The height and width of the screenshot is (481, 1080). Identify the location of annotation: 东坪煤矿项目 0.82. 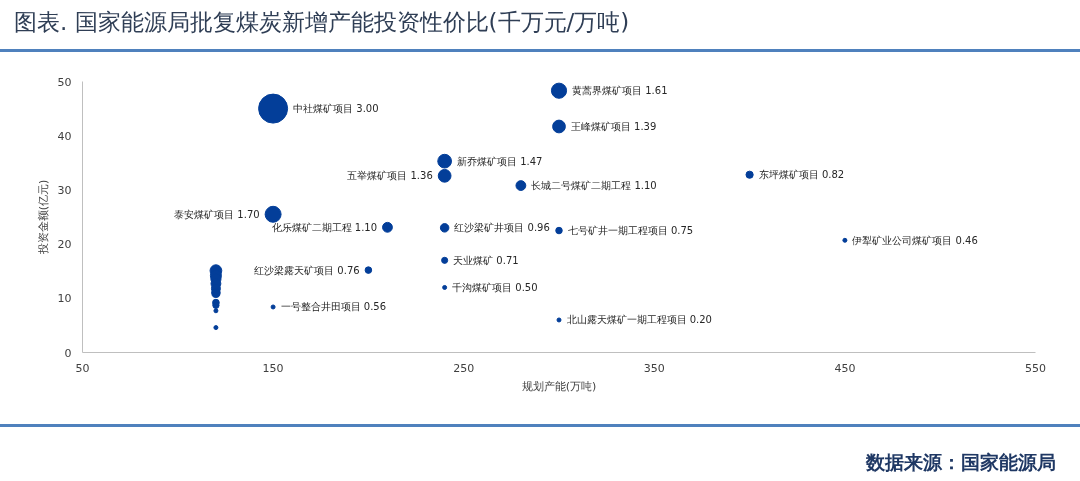
(801, 175).